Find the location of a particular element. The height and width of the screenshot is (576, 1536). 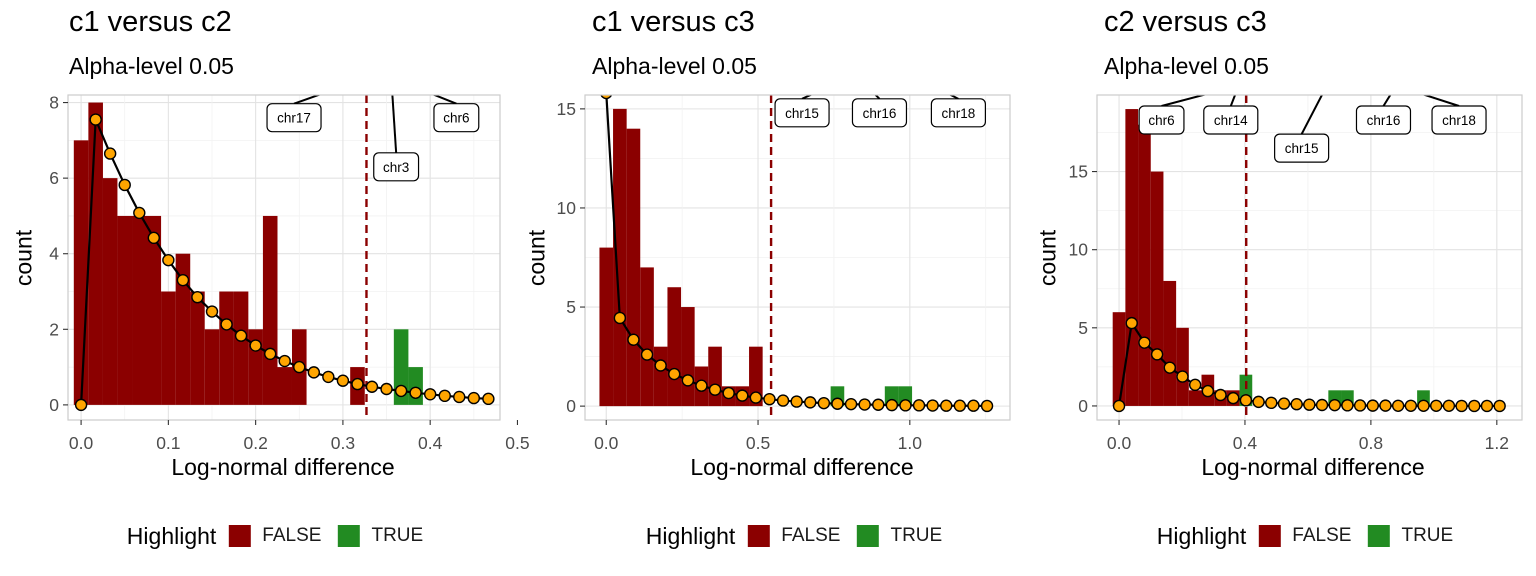

x-tick-label: 0.1 is located at coordinates (168, 443).